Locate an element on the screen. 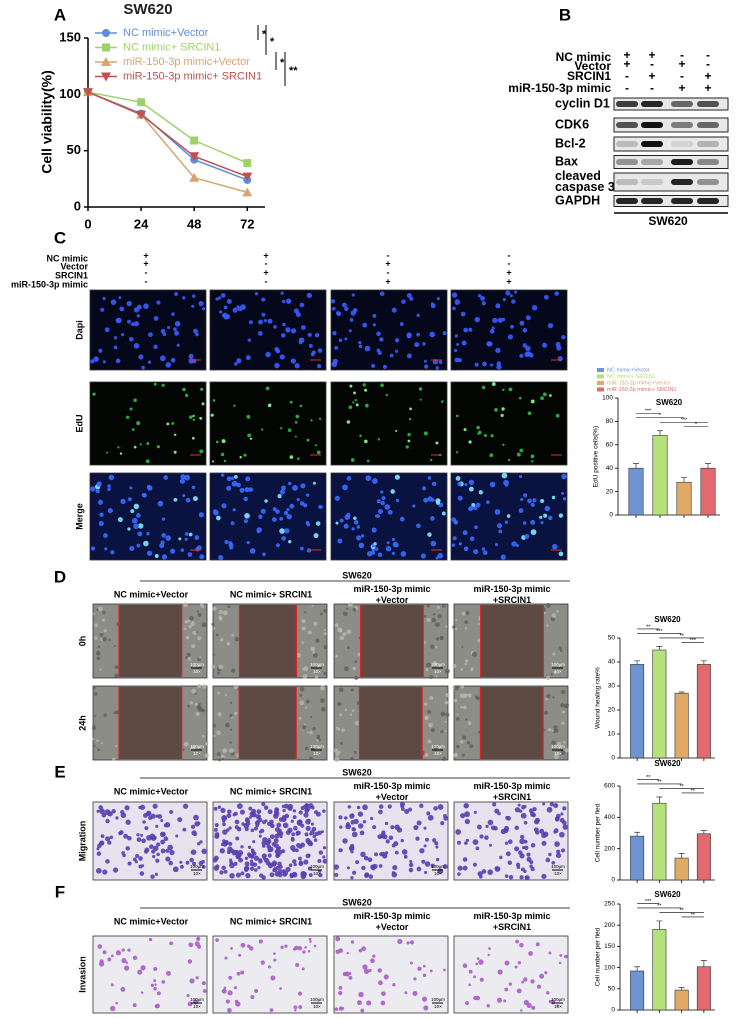 This screenshot has width=742, height=1018. x-tick-label: 72 is located at coordinates (247, 223).